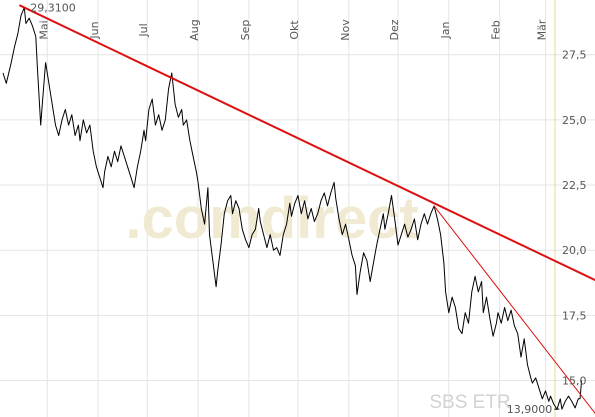  What do you see at coordinates (574, 120) in the screenshot?
I see `y-tick-label: 25,0` at bounding box center [574, 120].